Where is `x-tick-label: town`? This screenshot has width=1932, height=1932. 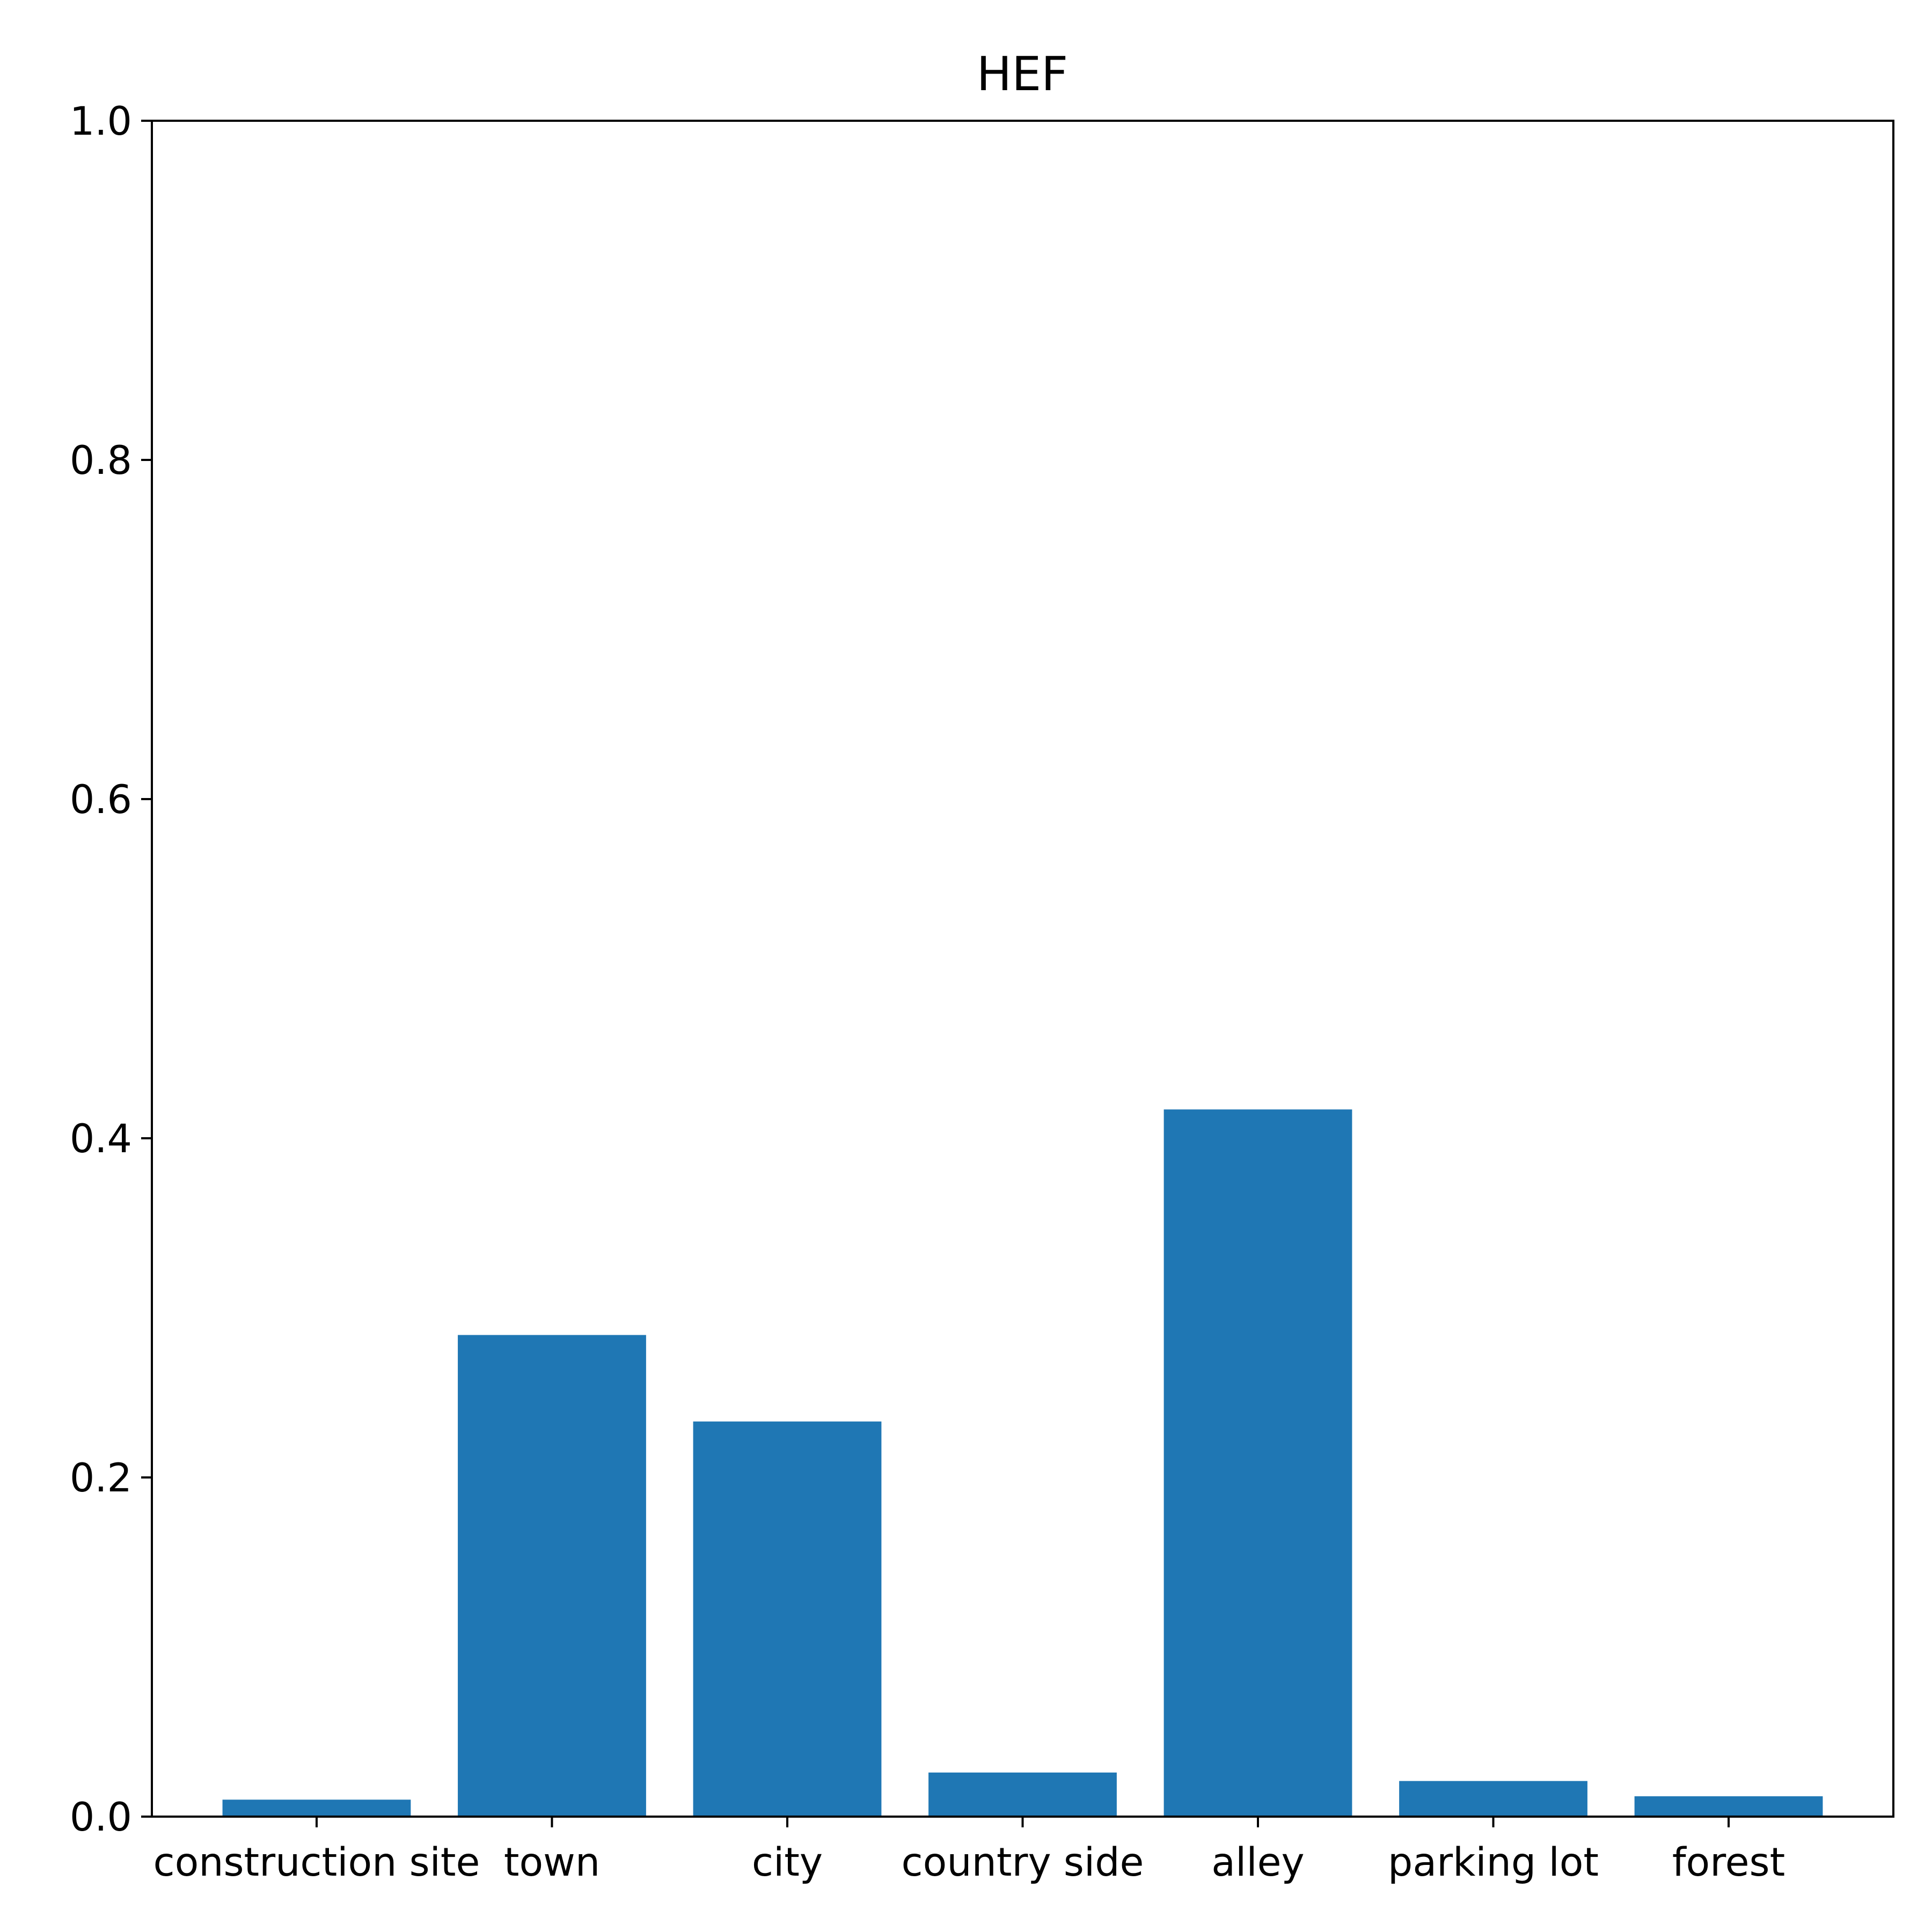 x-tick-label: town is located at coordinates (552, 1862).